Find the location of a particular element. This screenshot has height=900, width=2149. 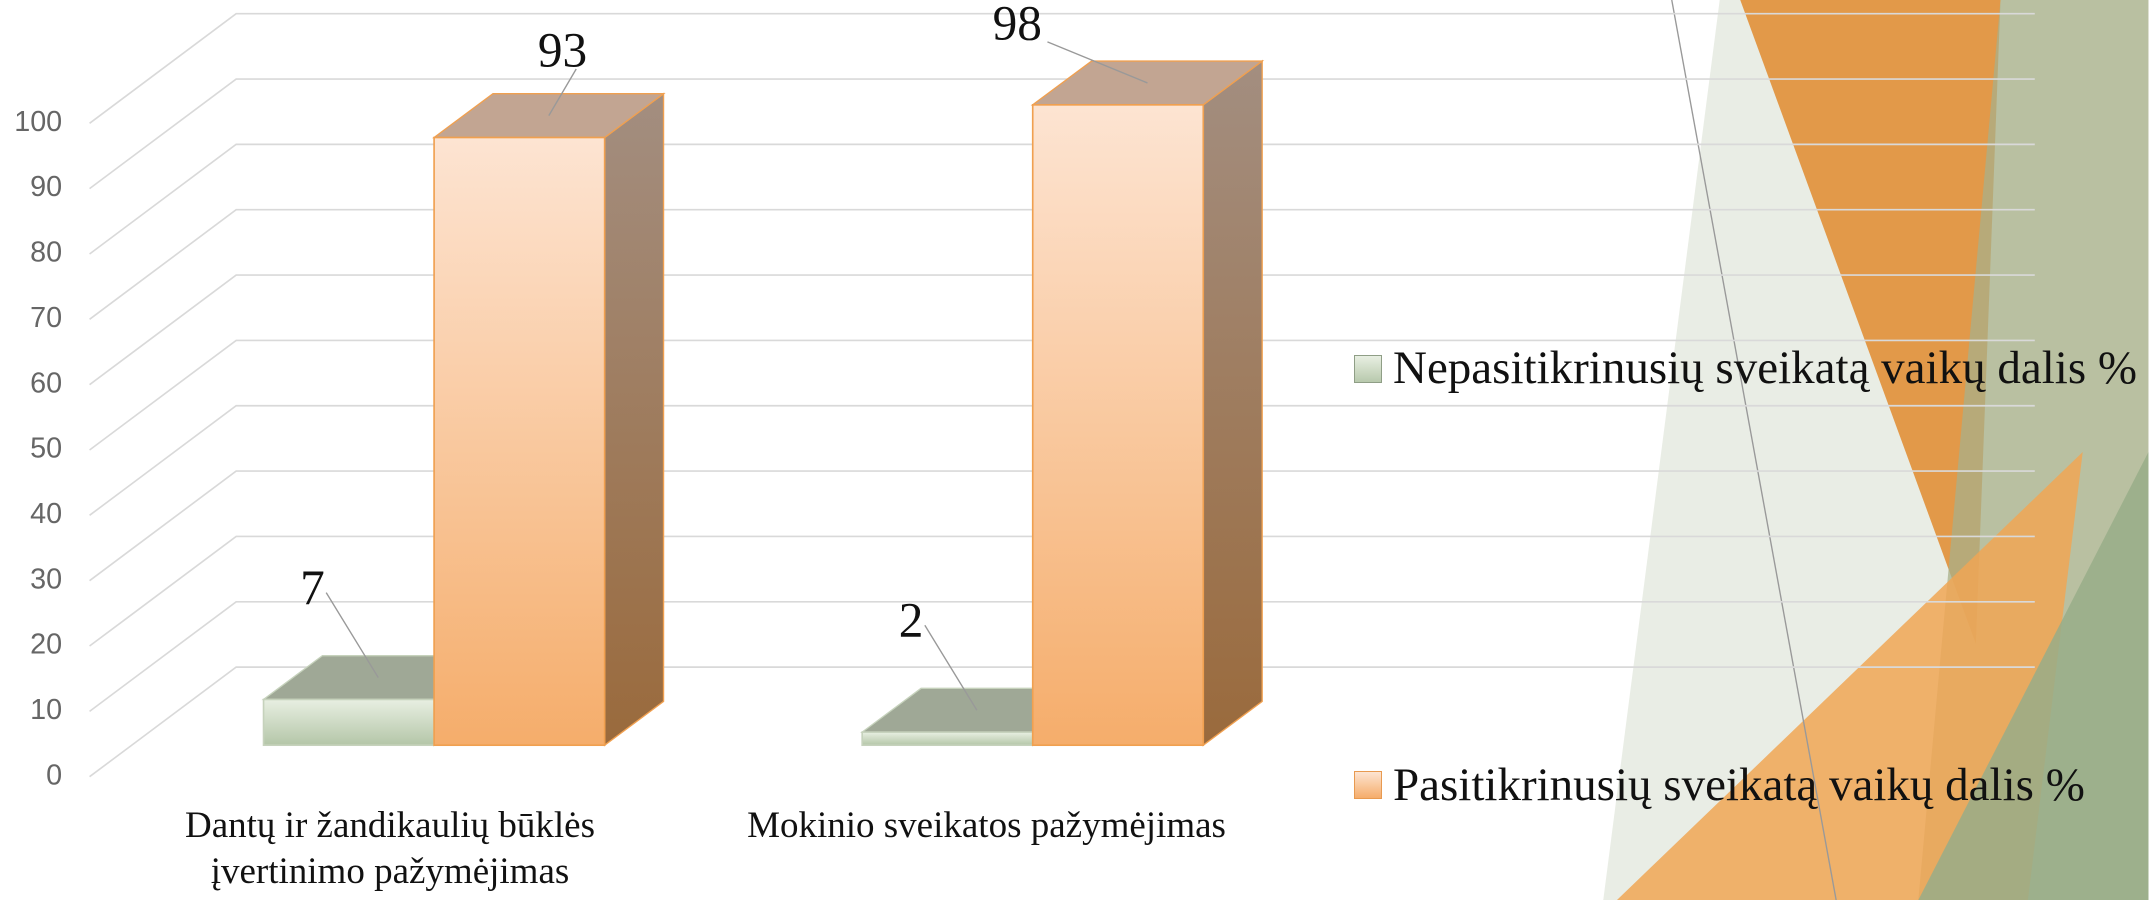

y-tick-label: 70 is located at coordinates (46, 318).